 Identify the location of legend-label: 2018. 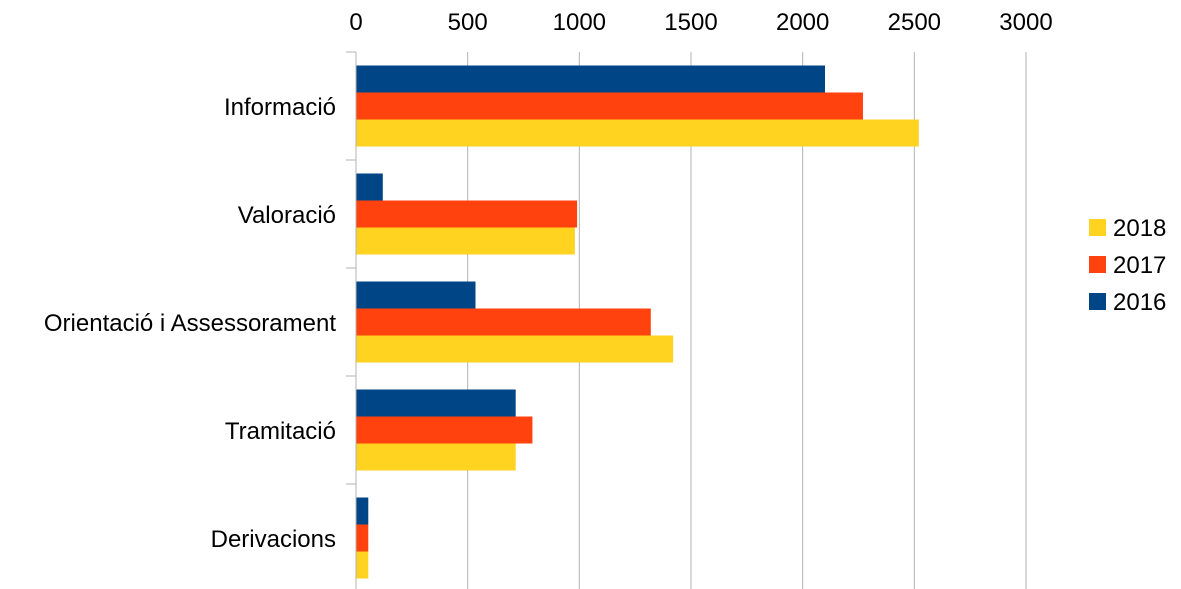
(1139, 228).